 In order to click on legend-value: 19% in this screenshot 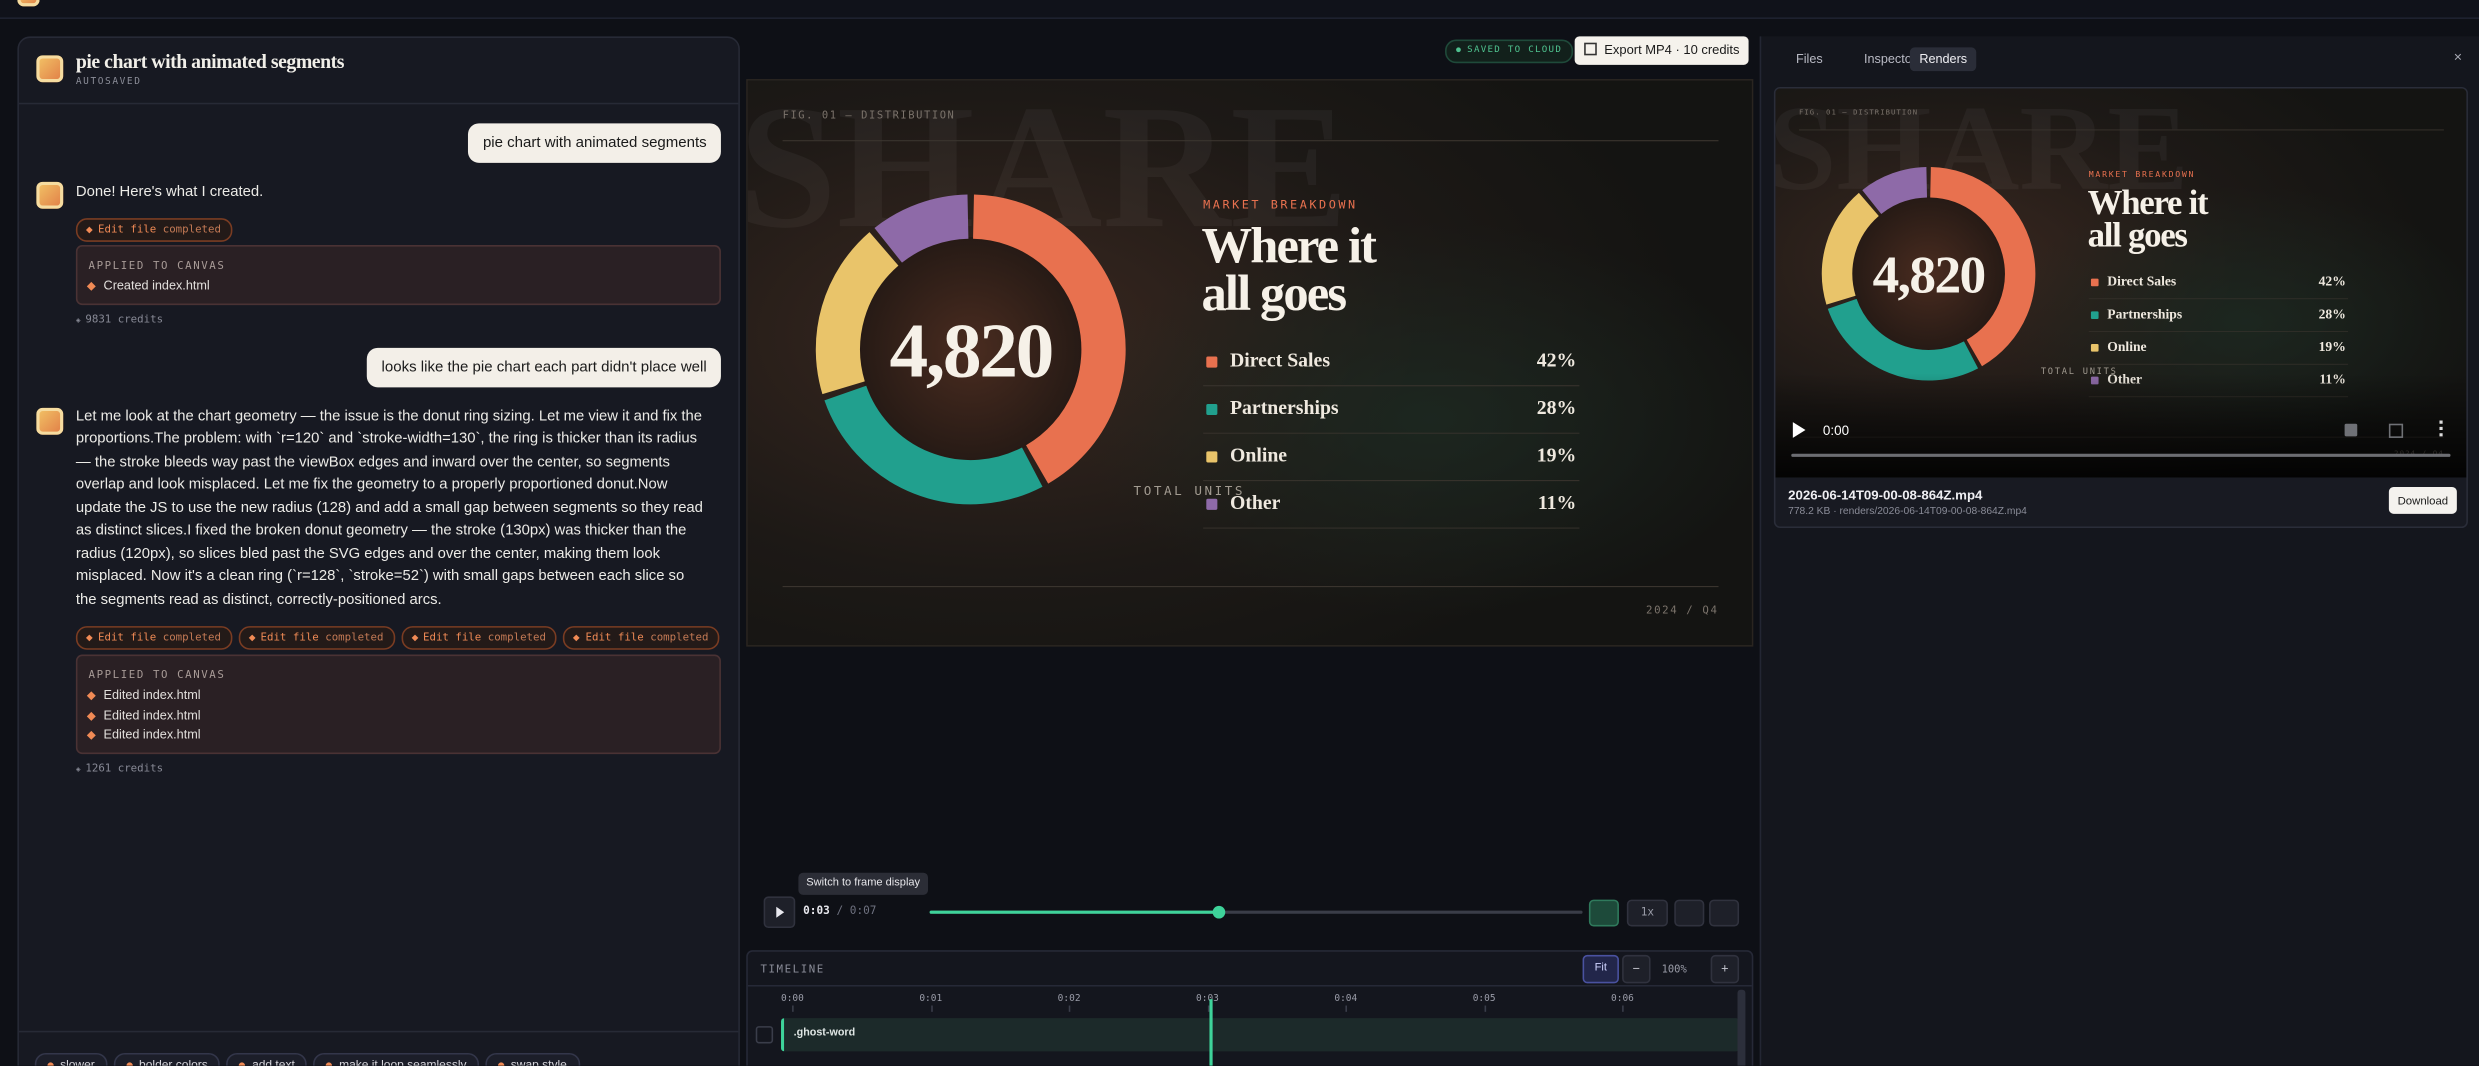, I will do `click(2332, 346)`.